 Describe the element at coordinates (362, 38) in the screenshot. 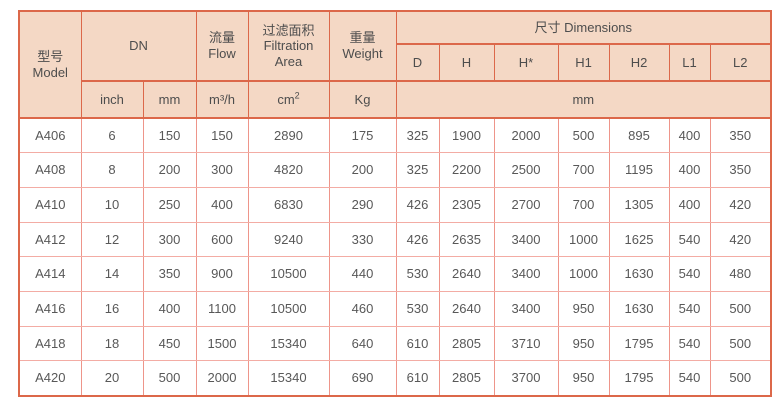

I see `header-weight-zh: 重量` at that location.